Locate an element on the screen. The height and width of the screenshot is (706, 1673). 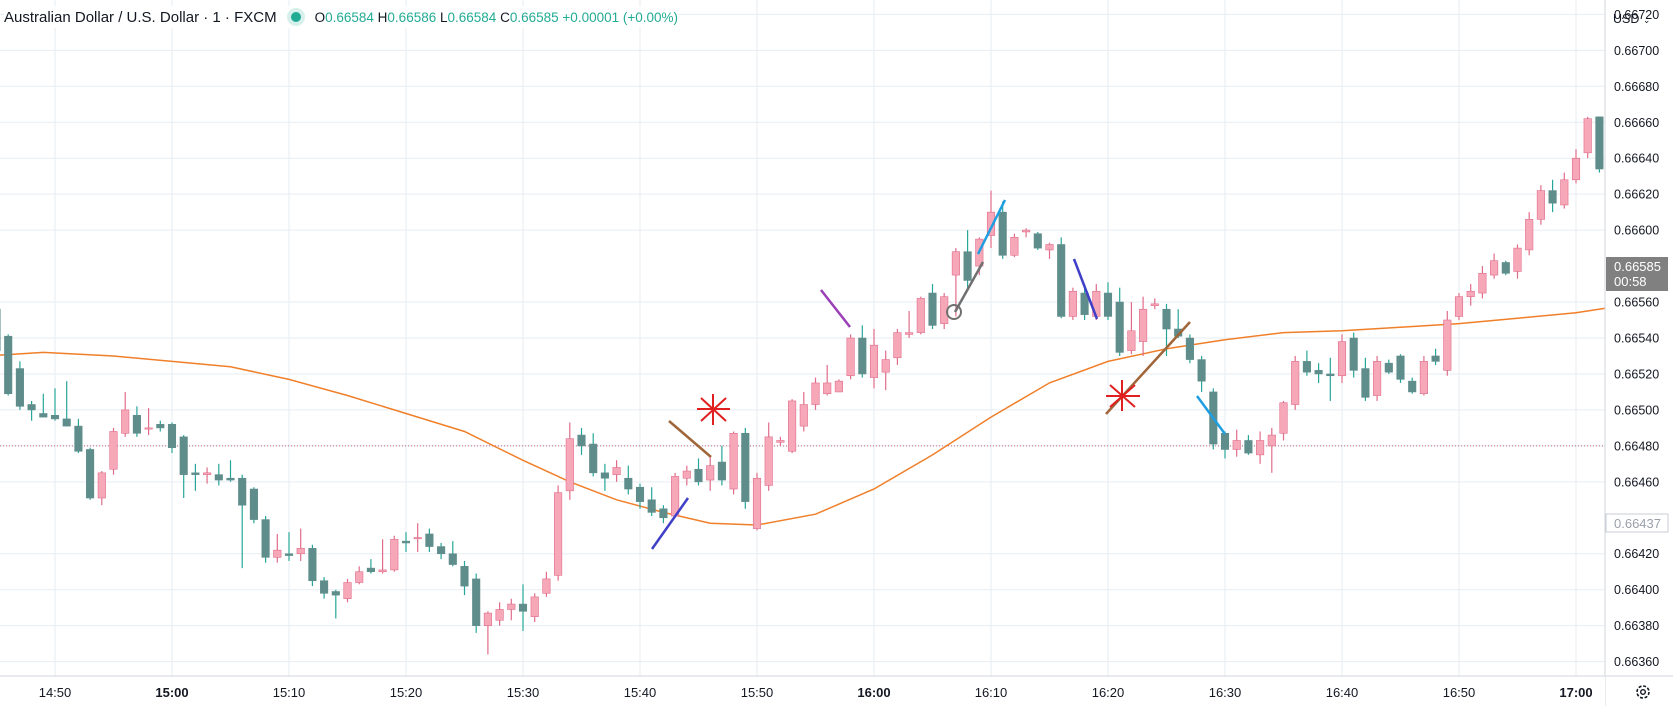
market-status-icon is located at coordinates (295, 17).